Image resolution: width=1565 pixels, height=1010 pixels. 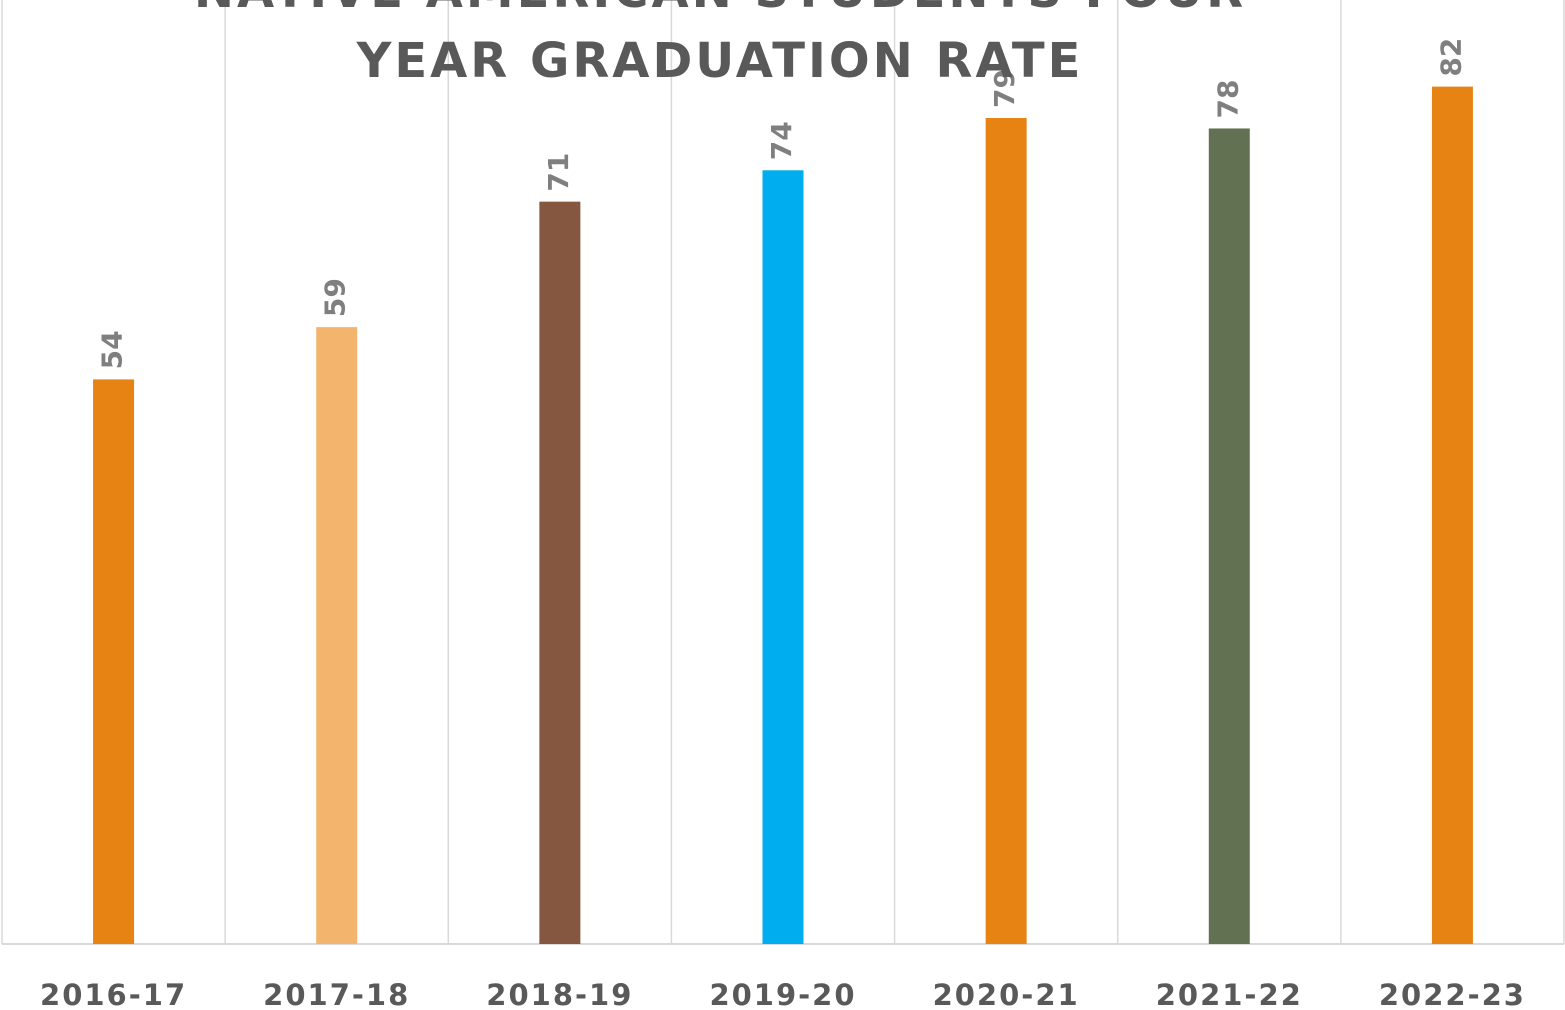 What do you see at coordinates (336, 994) in the screenshot?
I see `x-tick-label: 2017-18` at bounding box center [336, 994].